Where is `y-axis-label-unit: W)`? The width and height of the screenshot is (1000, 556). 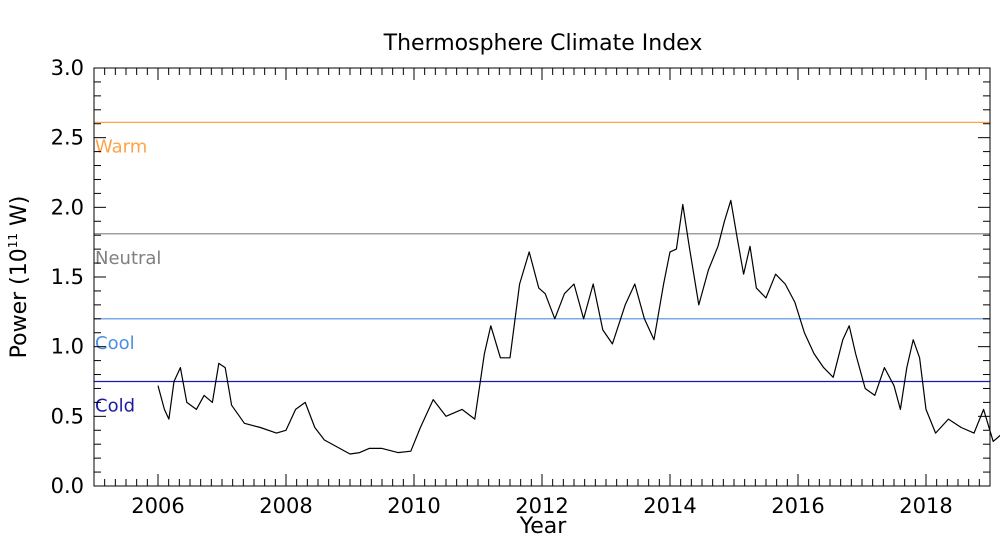
y-axis-label-unit: W) is located at coordinates (19, 214).